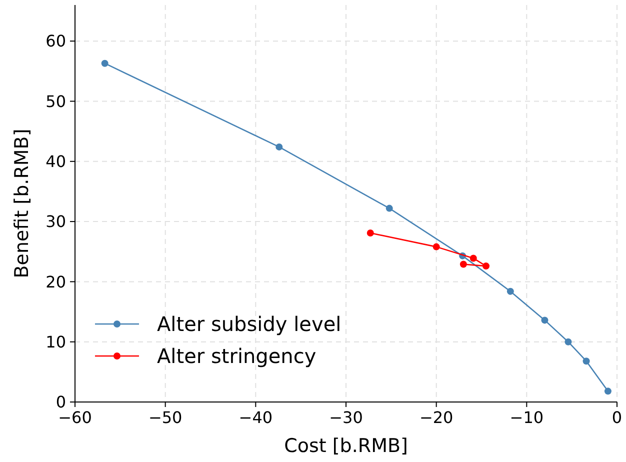 The height and width of the screenshot is (462, 626). Describe the element at coordinates (165, 417) in the screenshot. I see `x-tick-label: −50` at that location.